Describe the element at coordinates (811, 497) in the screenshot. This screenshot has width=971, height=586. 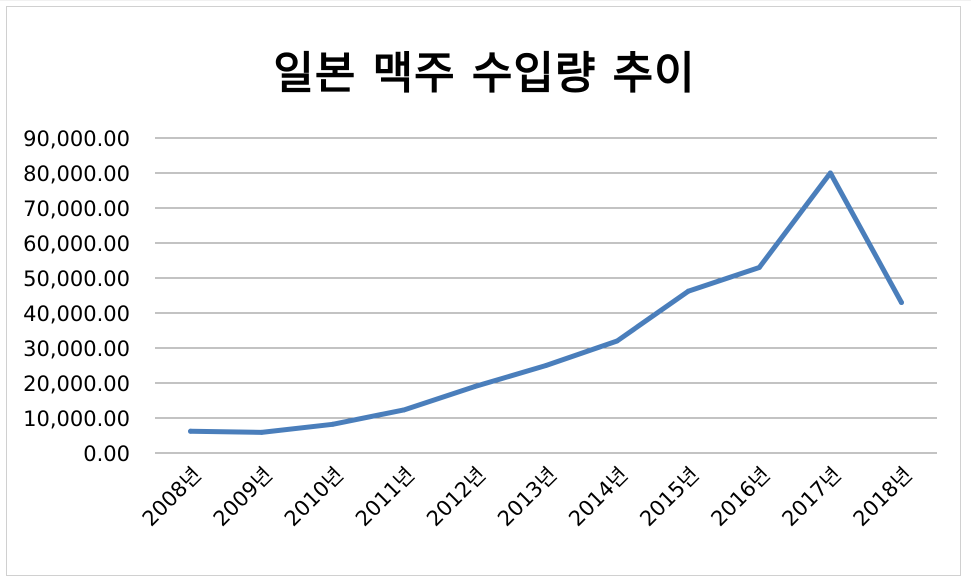
I see `x-tick-label: 2017년` at that location.